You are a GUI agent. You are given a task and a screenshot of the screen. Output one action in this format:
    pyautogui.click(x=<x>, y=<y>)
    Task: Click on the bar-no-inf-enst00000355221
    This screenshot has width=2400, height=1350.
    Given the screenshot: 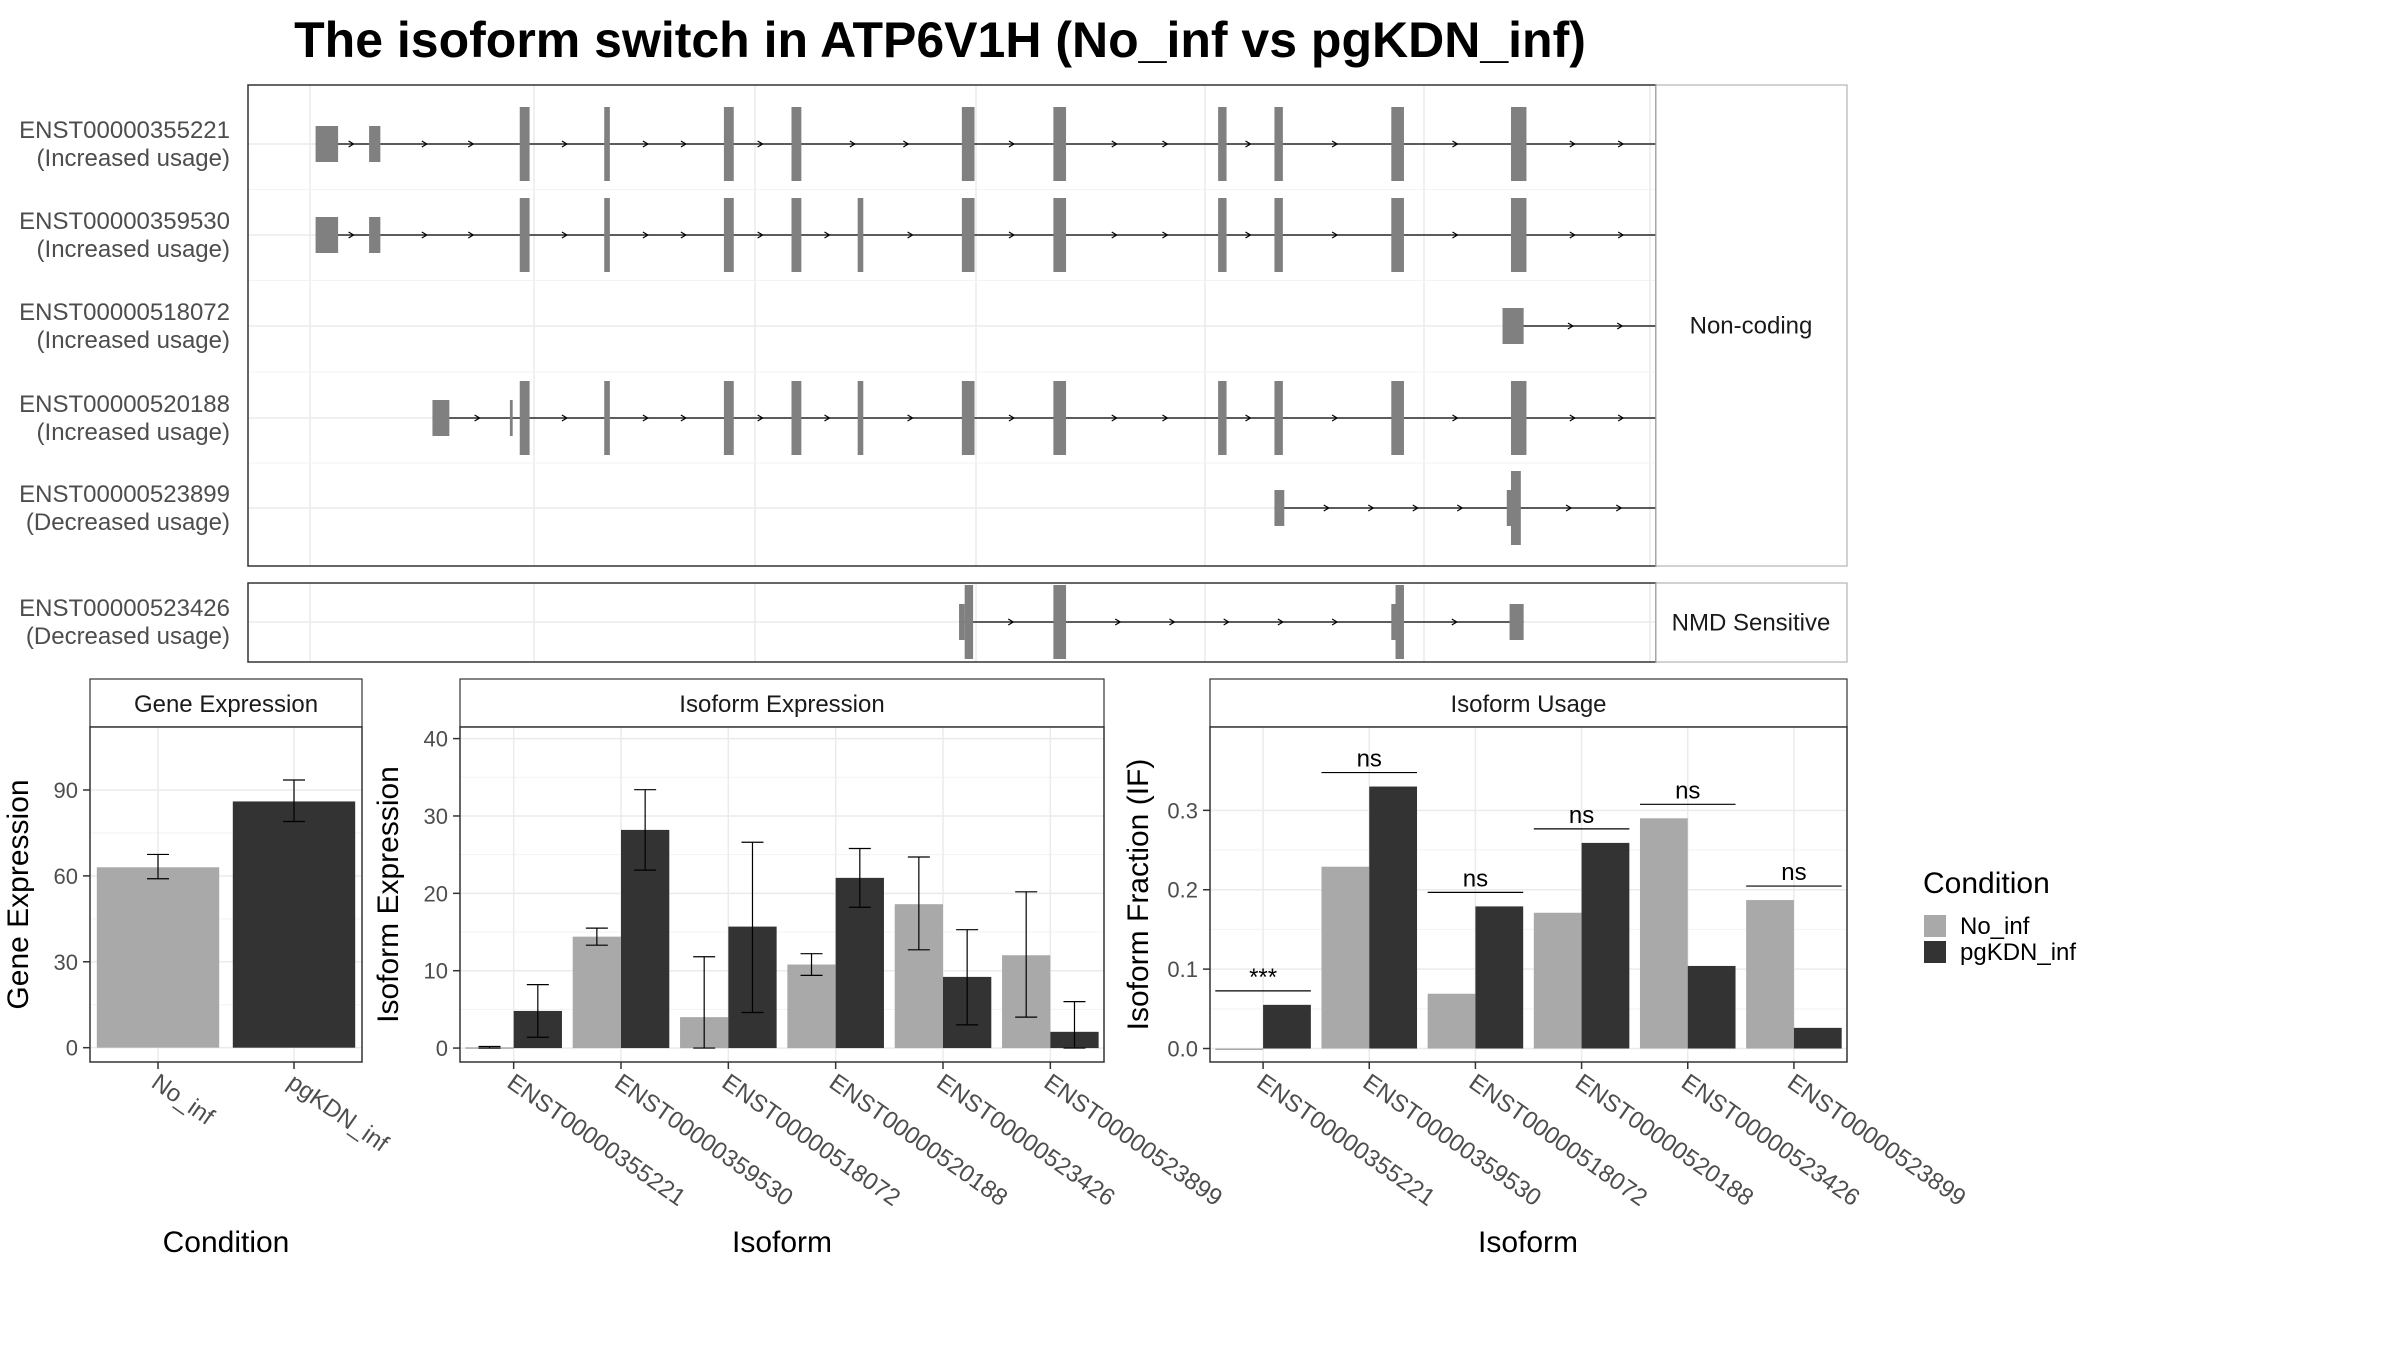 What is the action you would take?
    pyautogui.click(x=1239, y=1049)
    